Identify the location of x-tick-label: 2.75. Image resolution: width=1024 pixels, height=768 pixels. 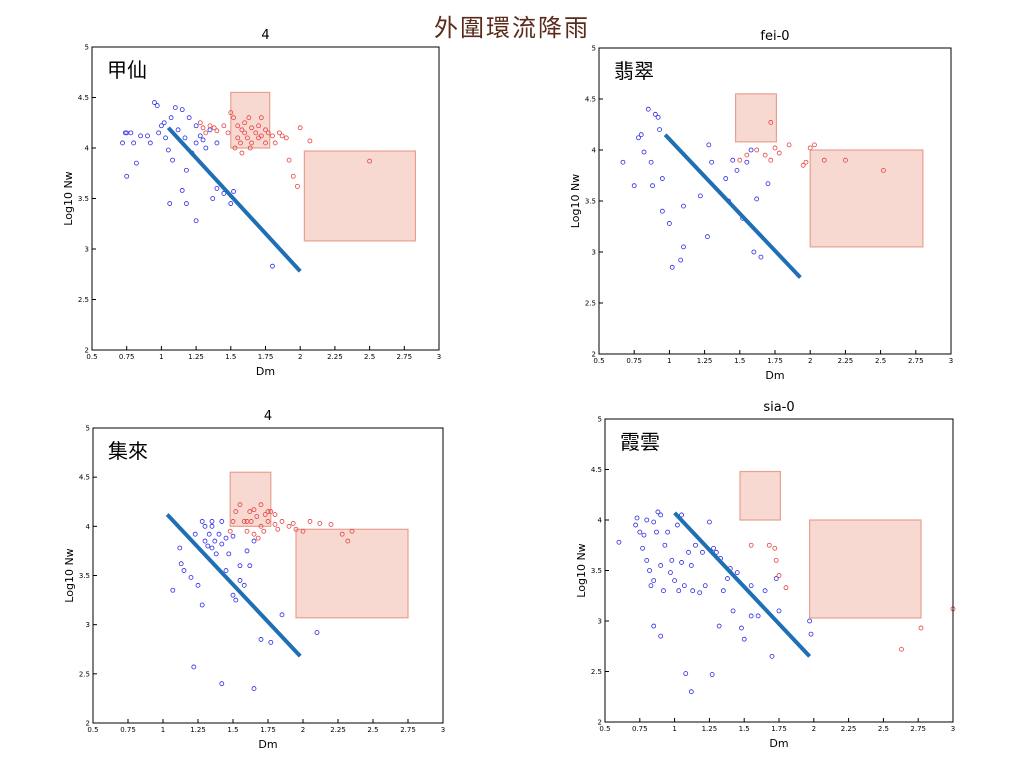
(405, 357).